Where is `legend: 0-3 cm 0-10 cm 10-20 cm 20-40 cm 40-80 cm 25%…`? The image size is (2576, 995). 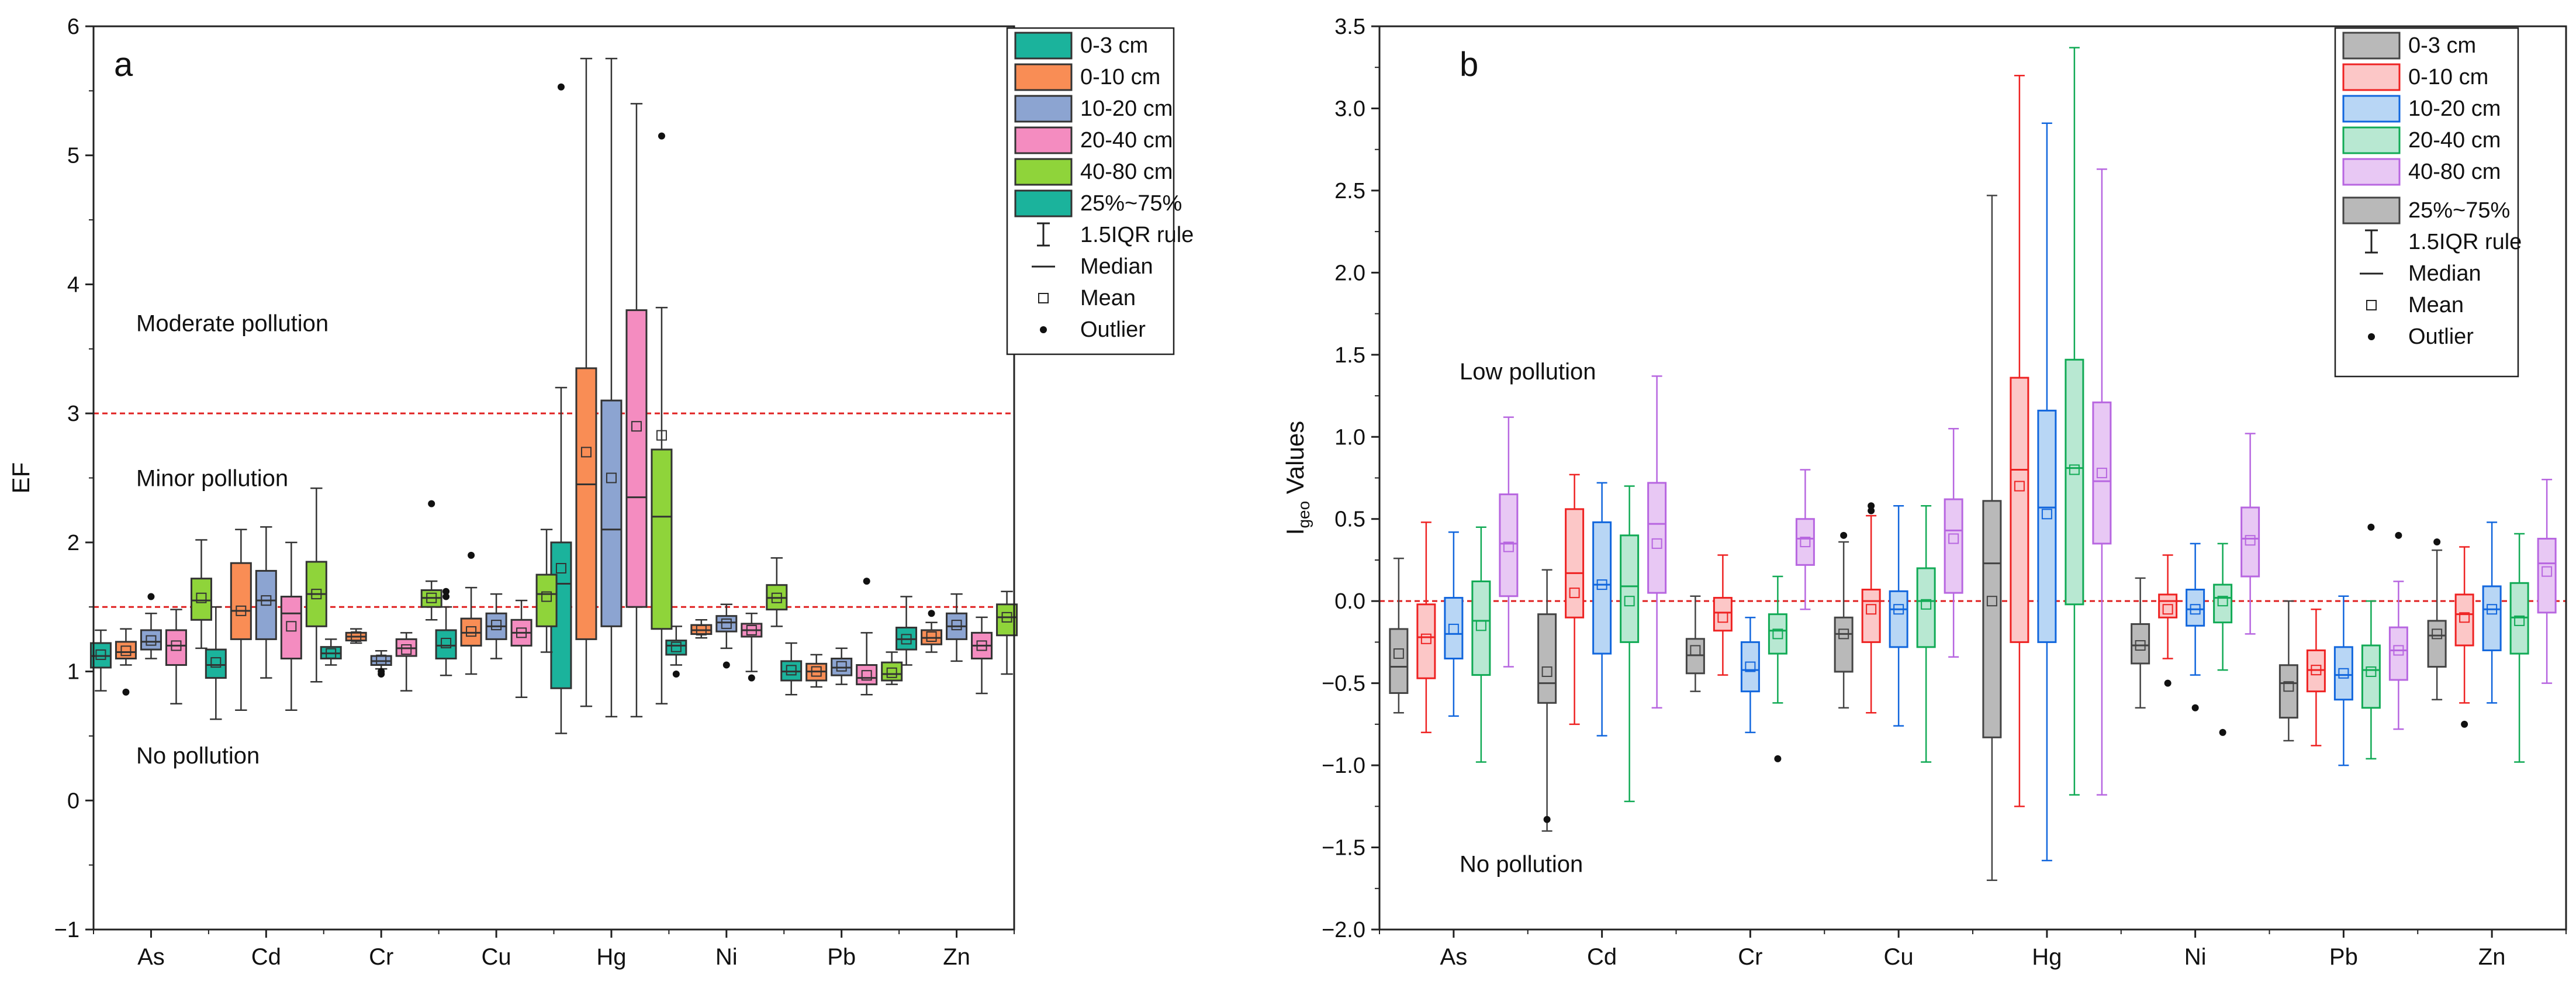
legend: 0-3 cm 0-10 cm 10-20 cm 20-40 cm 40-80 cm 25%… is located at coordinates (1100, 191).